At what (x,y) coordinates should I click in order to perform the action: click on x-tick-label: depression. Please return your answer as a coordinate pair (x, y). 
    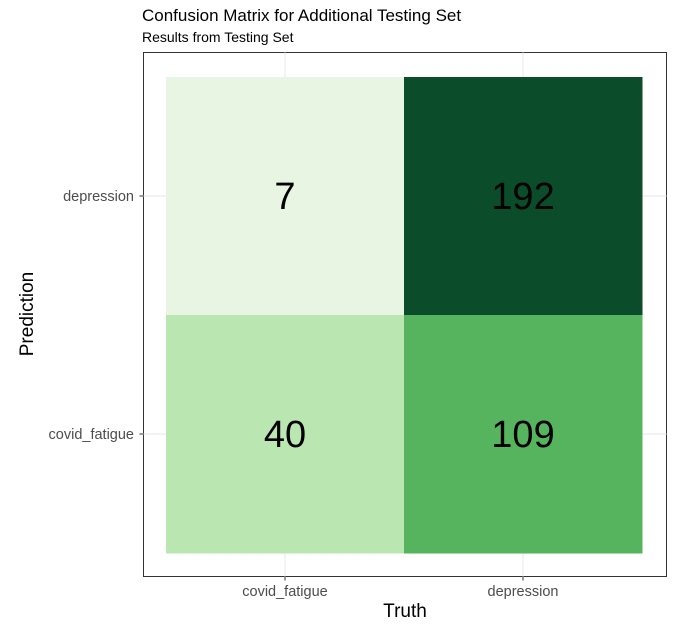
    Looking at the image, I should click on (523, 592).